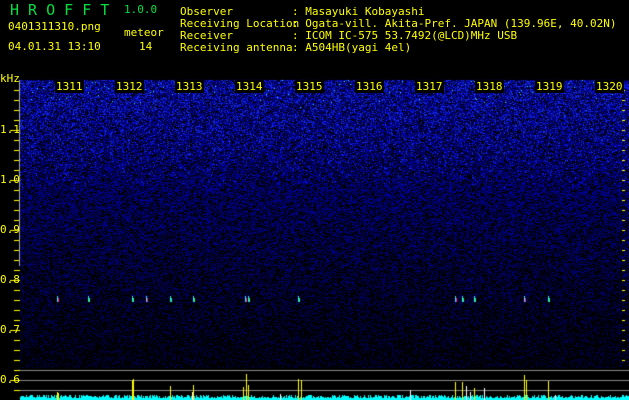  Describe the element at coordinates (10, 179) in the screenshot. I see `y-tick-label: 1.0` at that location.